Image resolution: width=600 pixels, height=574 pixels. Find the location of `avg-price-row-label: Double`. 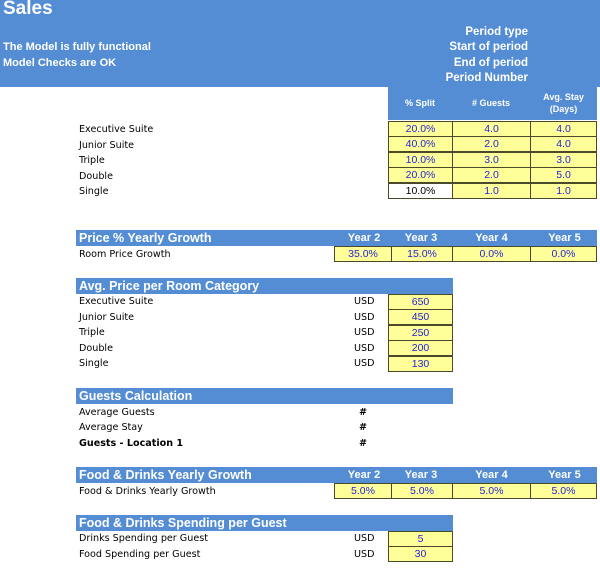

avg-price-row-label: Double is located at coordinates (96, 348).